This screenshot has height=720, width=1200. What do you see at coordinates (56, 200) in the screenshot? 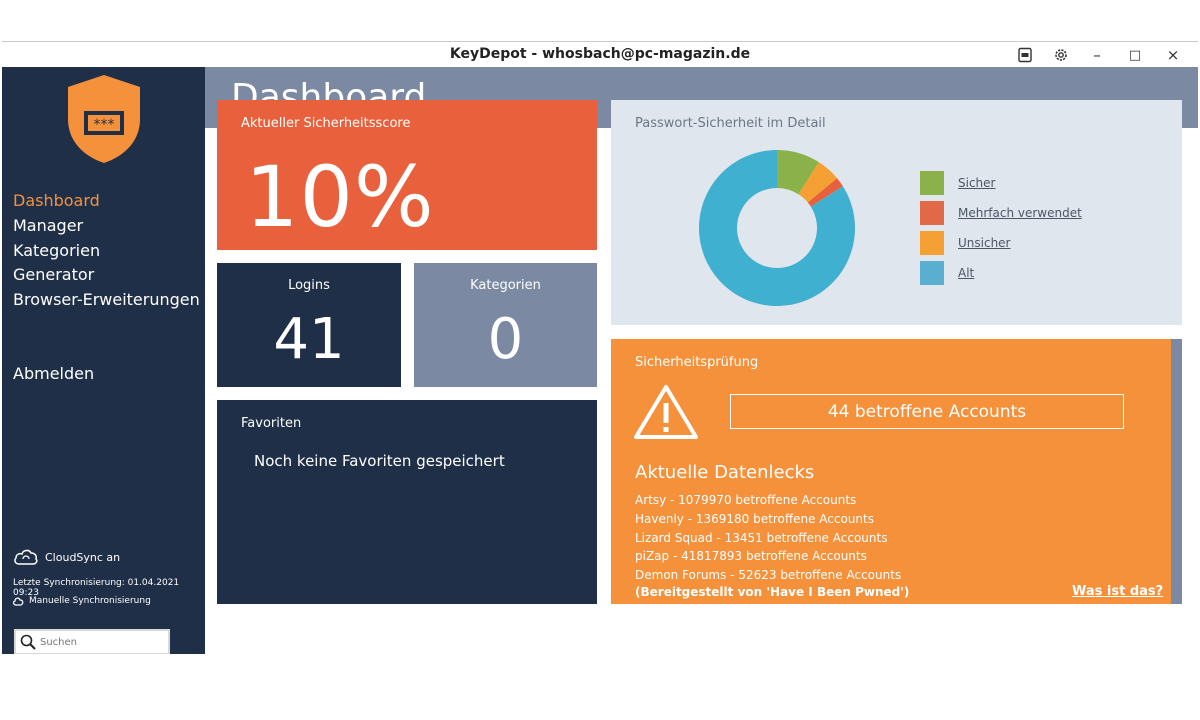
I see `sidebar-item-dashboard: Dashboard` at bounding box center [56, 200].